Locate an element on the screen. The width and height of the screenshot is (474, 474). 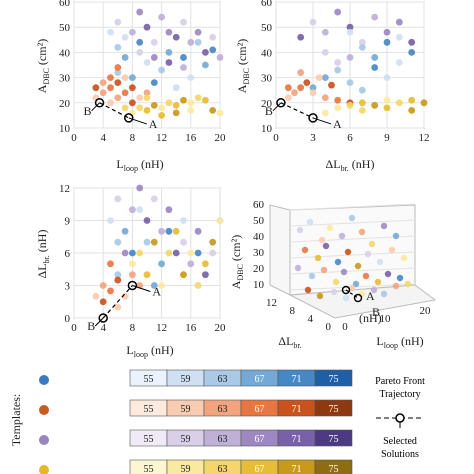
z-tick-label: 60 is located at coordinates (259, 205).